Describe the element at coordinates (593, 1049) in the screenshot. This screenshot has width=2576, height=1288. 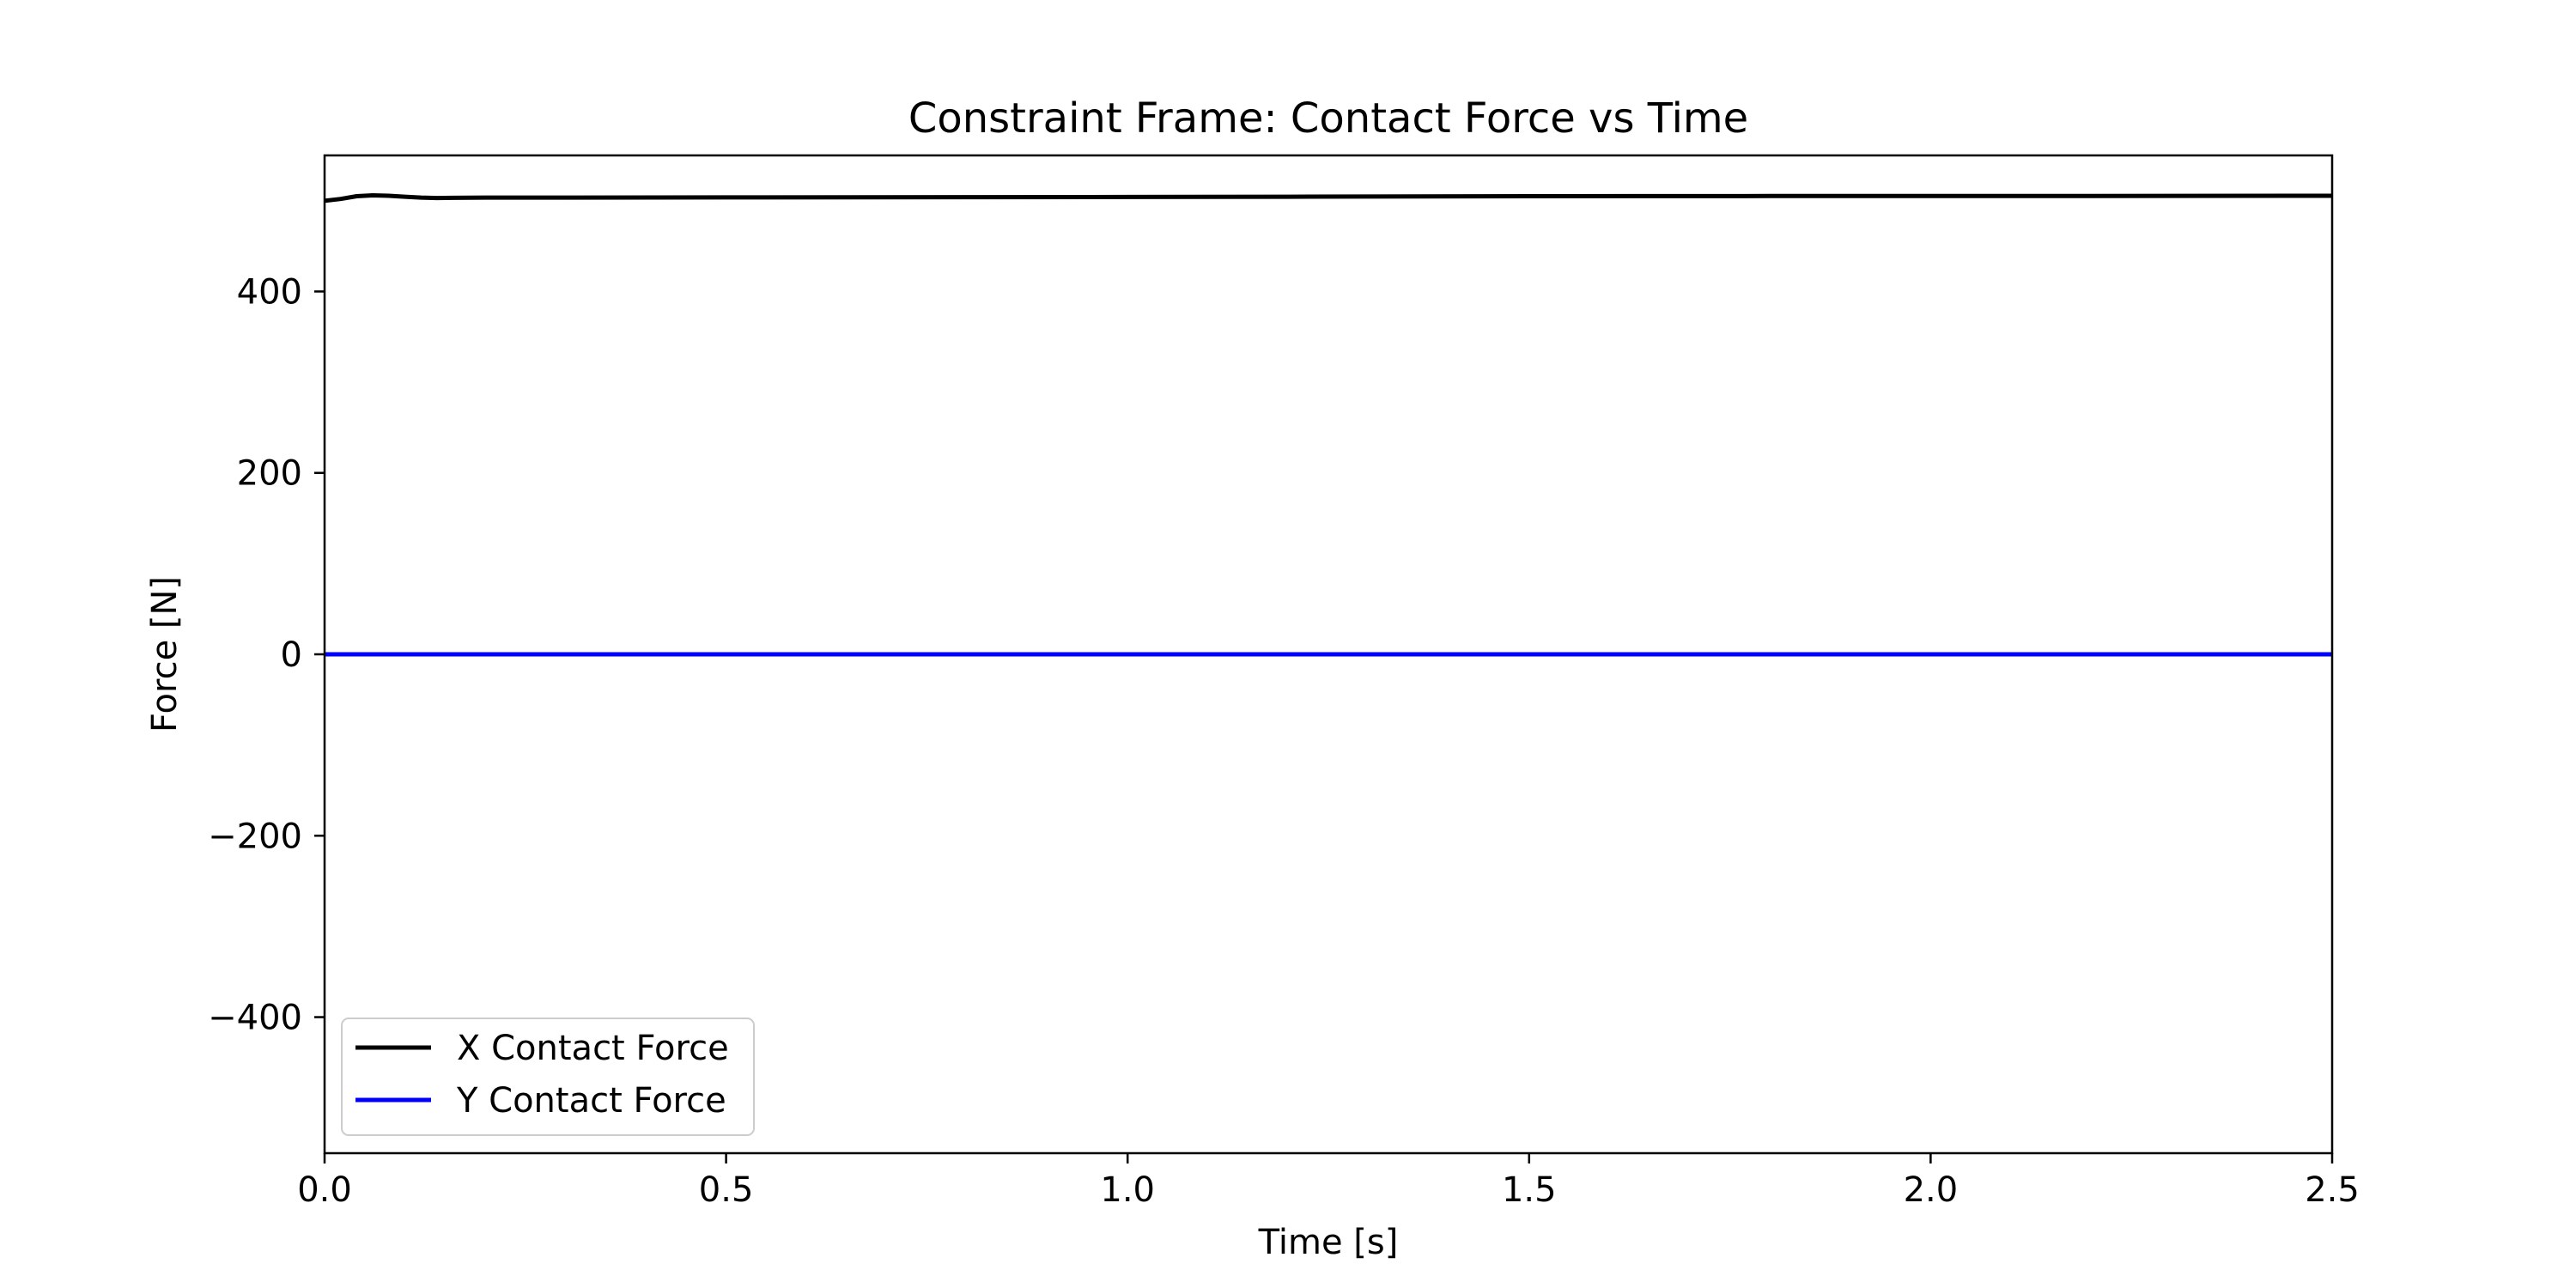
I see `legend-label-x-contact-force: X Contact Force` at that location.